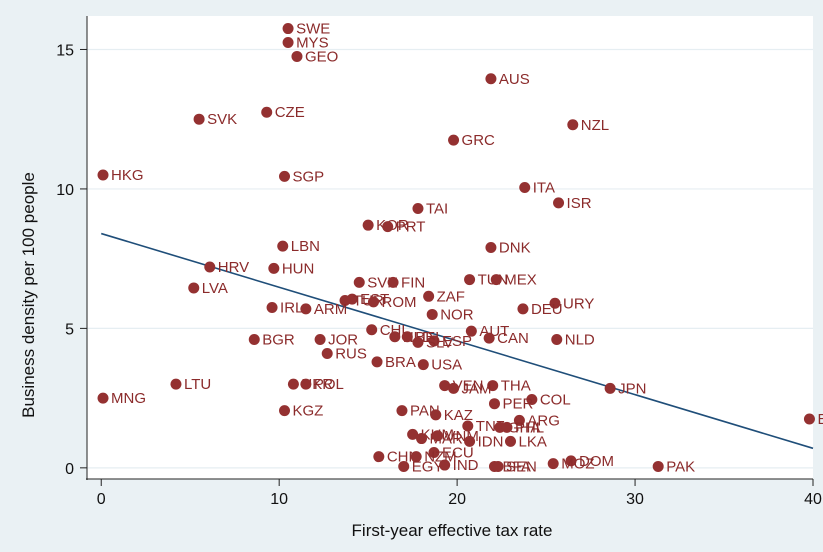 The image size is (823, 552). What do you see at coordinates (533, 441) in the screenshot?
I see `point-label: LKA` at bounding box center [533, 441].